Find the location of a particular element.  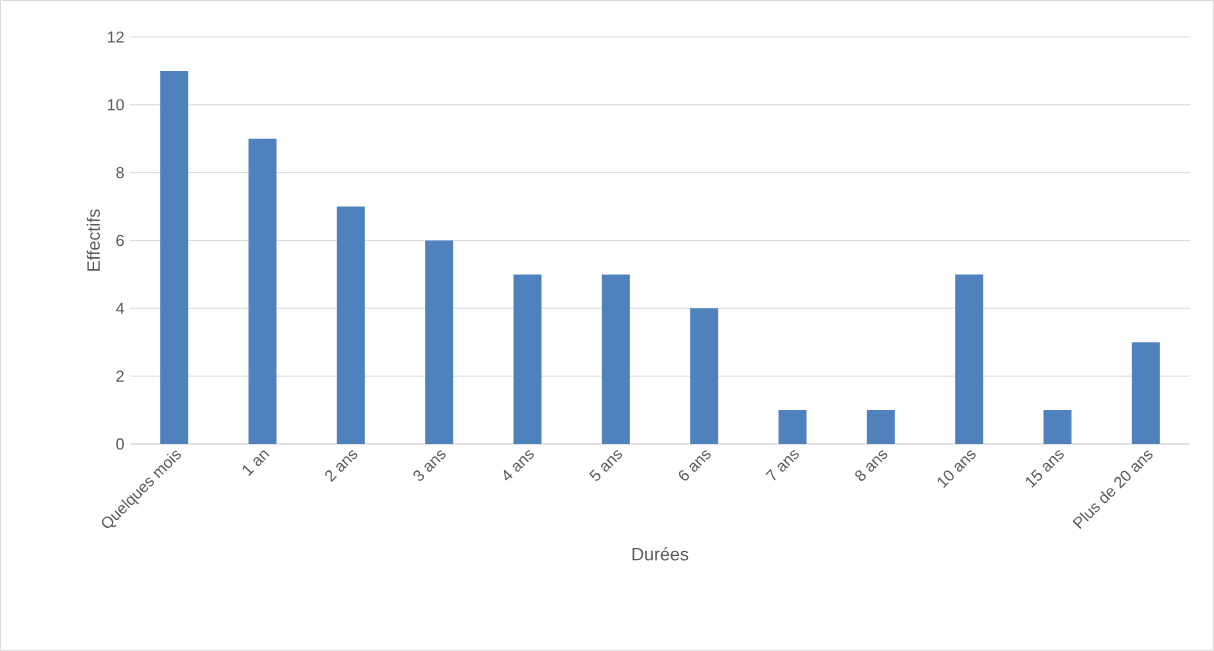

x-tick-label: 3 ans is located at coordinates (429, 465).